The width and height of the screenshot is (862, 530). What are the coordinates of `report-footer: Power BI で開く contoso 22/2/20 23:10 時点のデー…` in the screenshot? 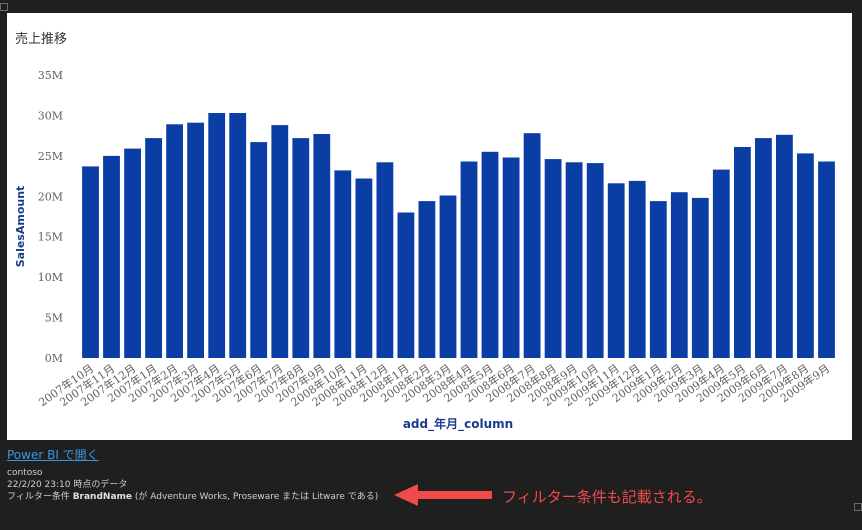 It's located at (247, 473).